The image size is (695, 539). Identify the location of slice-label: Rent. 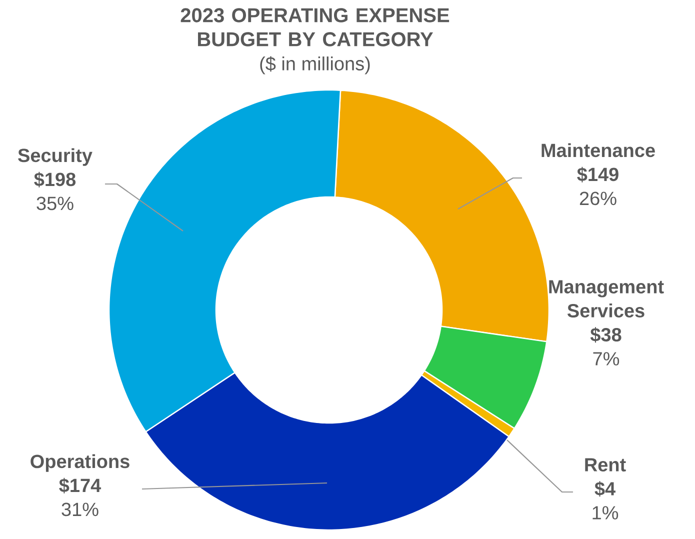
(605, 465).